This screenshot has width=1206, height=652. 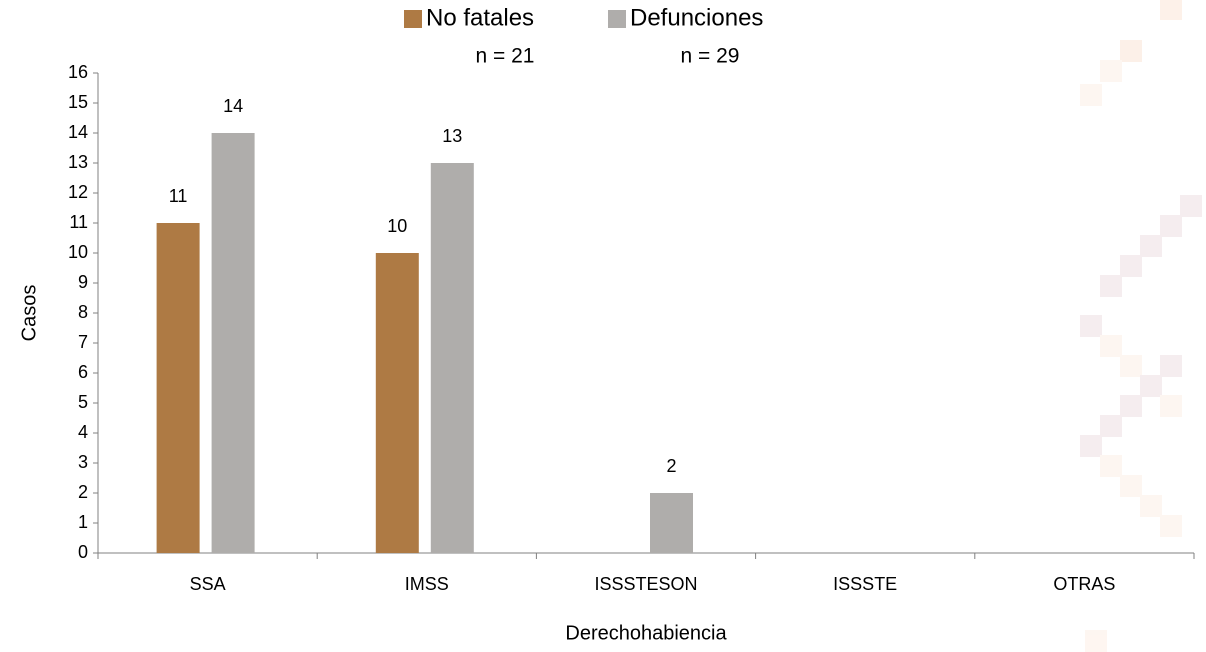 I want to click on y-tick-label: 5, so click(x=83, y=402).